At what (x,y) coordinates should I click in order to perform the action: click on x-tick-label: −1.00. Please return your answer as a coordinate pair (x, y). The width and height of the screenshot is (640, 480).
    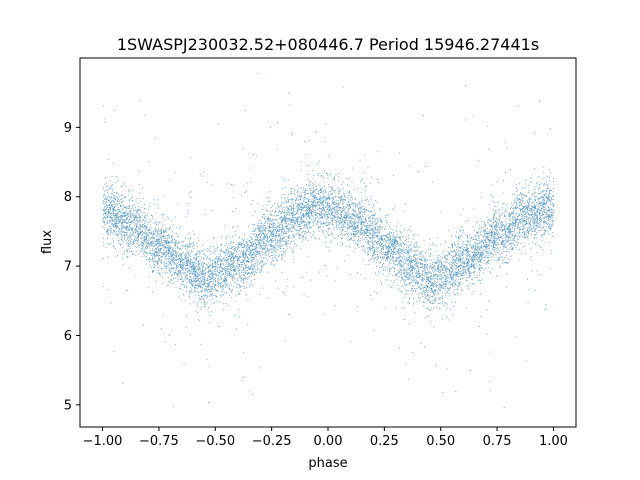
    Looking at the image, I should click on (103, 441).